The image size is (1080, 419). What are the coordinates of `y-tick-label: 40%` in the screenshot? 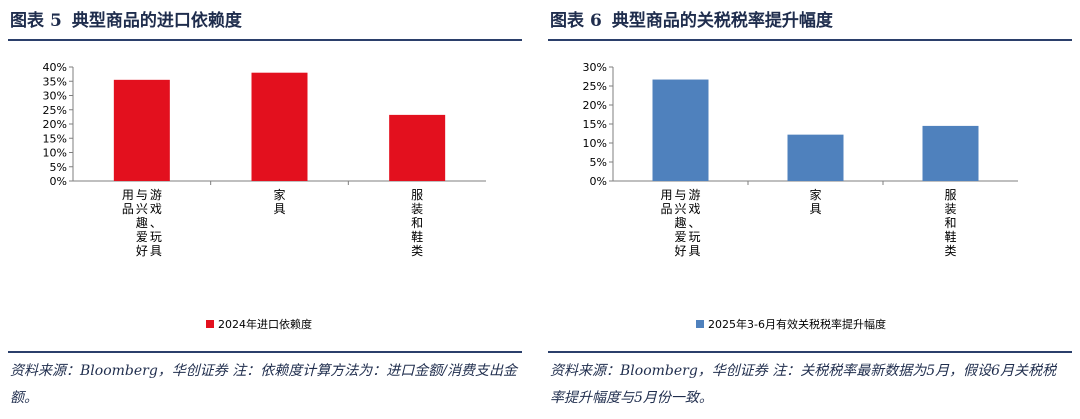 It's located at (55, 67).